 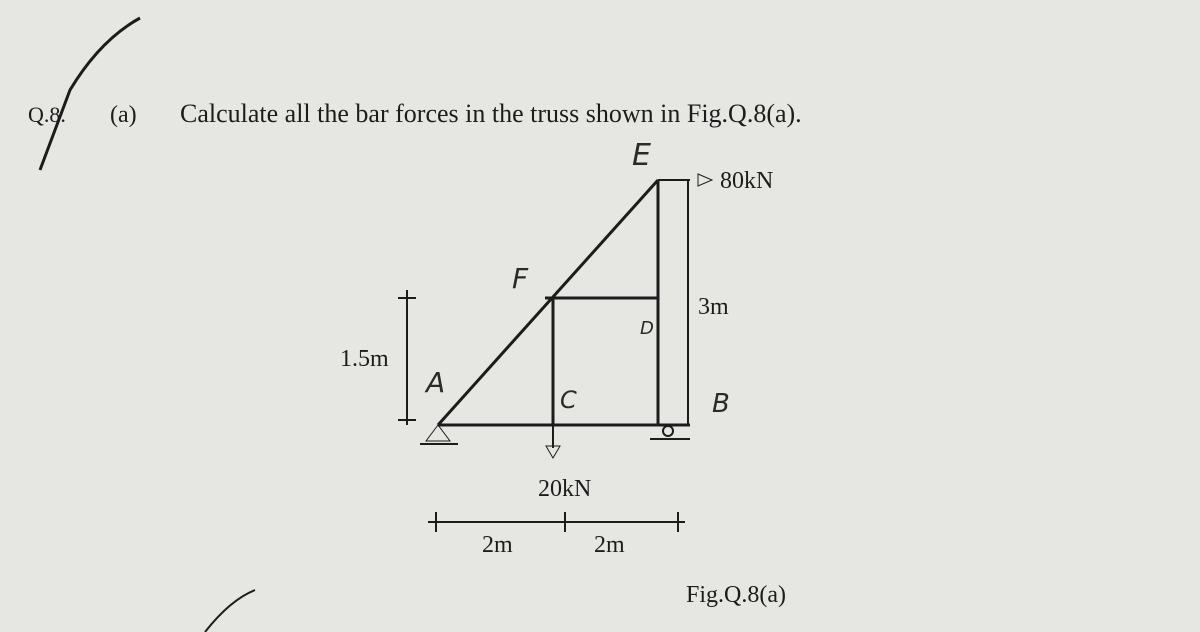 I want to click on node-label: F, so click(x=520, y=278).